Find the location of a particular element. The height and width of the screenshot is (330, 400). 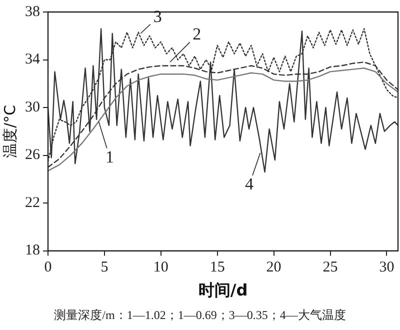

y-tick-label: 30 is located at coordinates (32, 107).